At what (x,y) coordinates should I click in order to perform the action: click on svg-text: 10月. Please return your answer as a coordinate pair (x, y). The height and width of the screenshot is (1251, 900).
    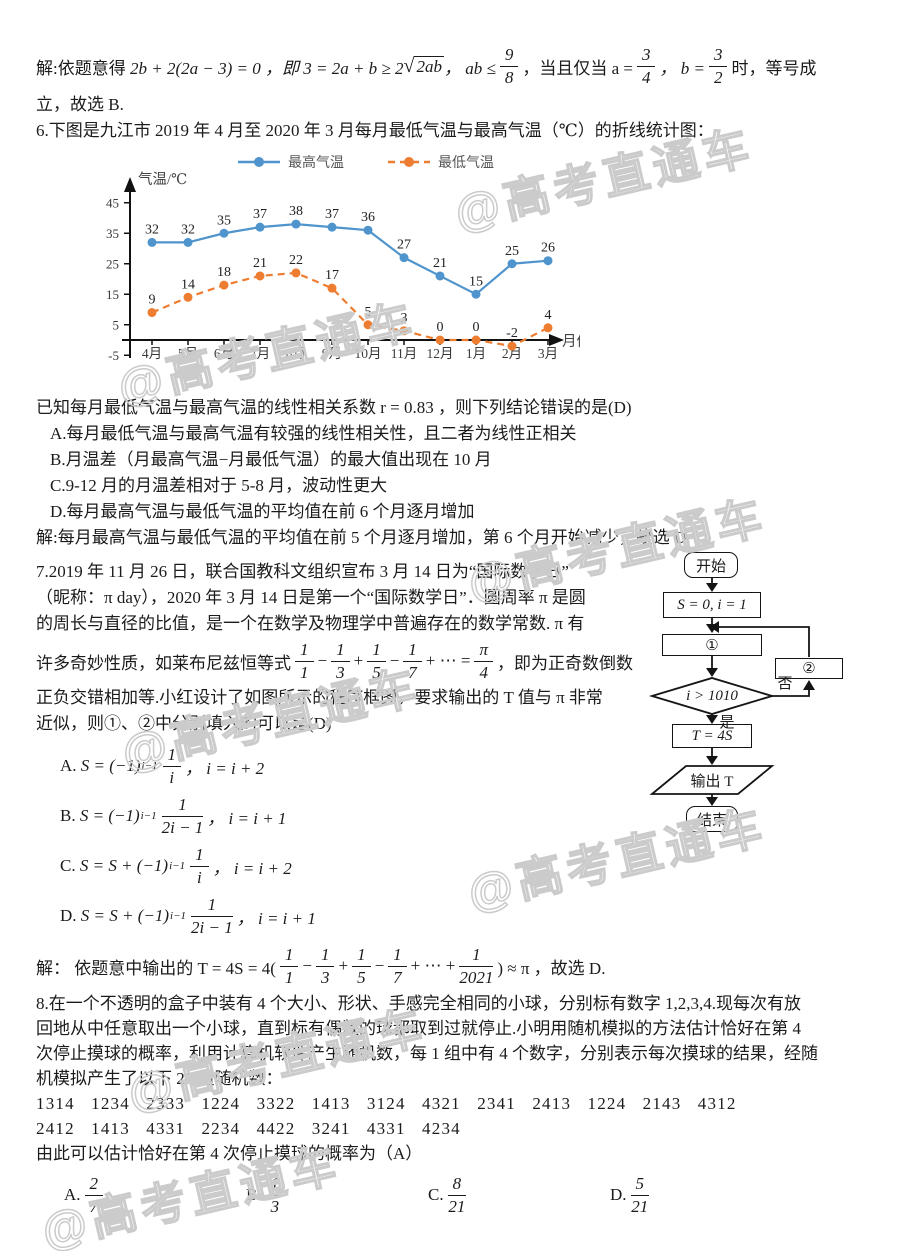
    Looking at the image, I should click on (368, 353).